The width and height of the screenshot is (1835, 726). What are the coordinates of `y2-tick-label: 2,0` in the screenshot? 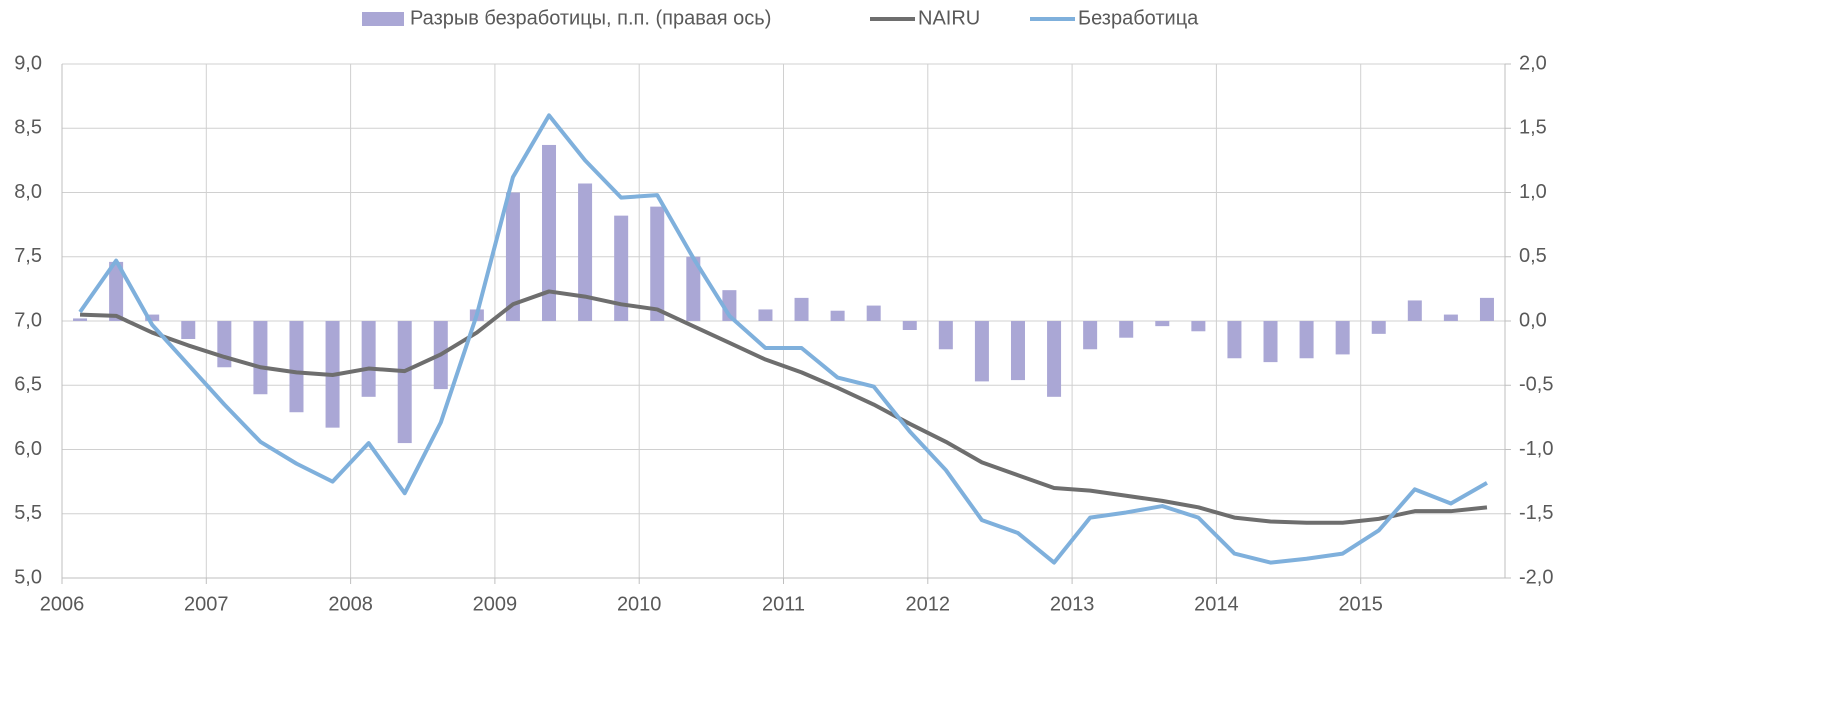 It's located at (1533, 63).